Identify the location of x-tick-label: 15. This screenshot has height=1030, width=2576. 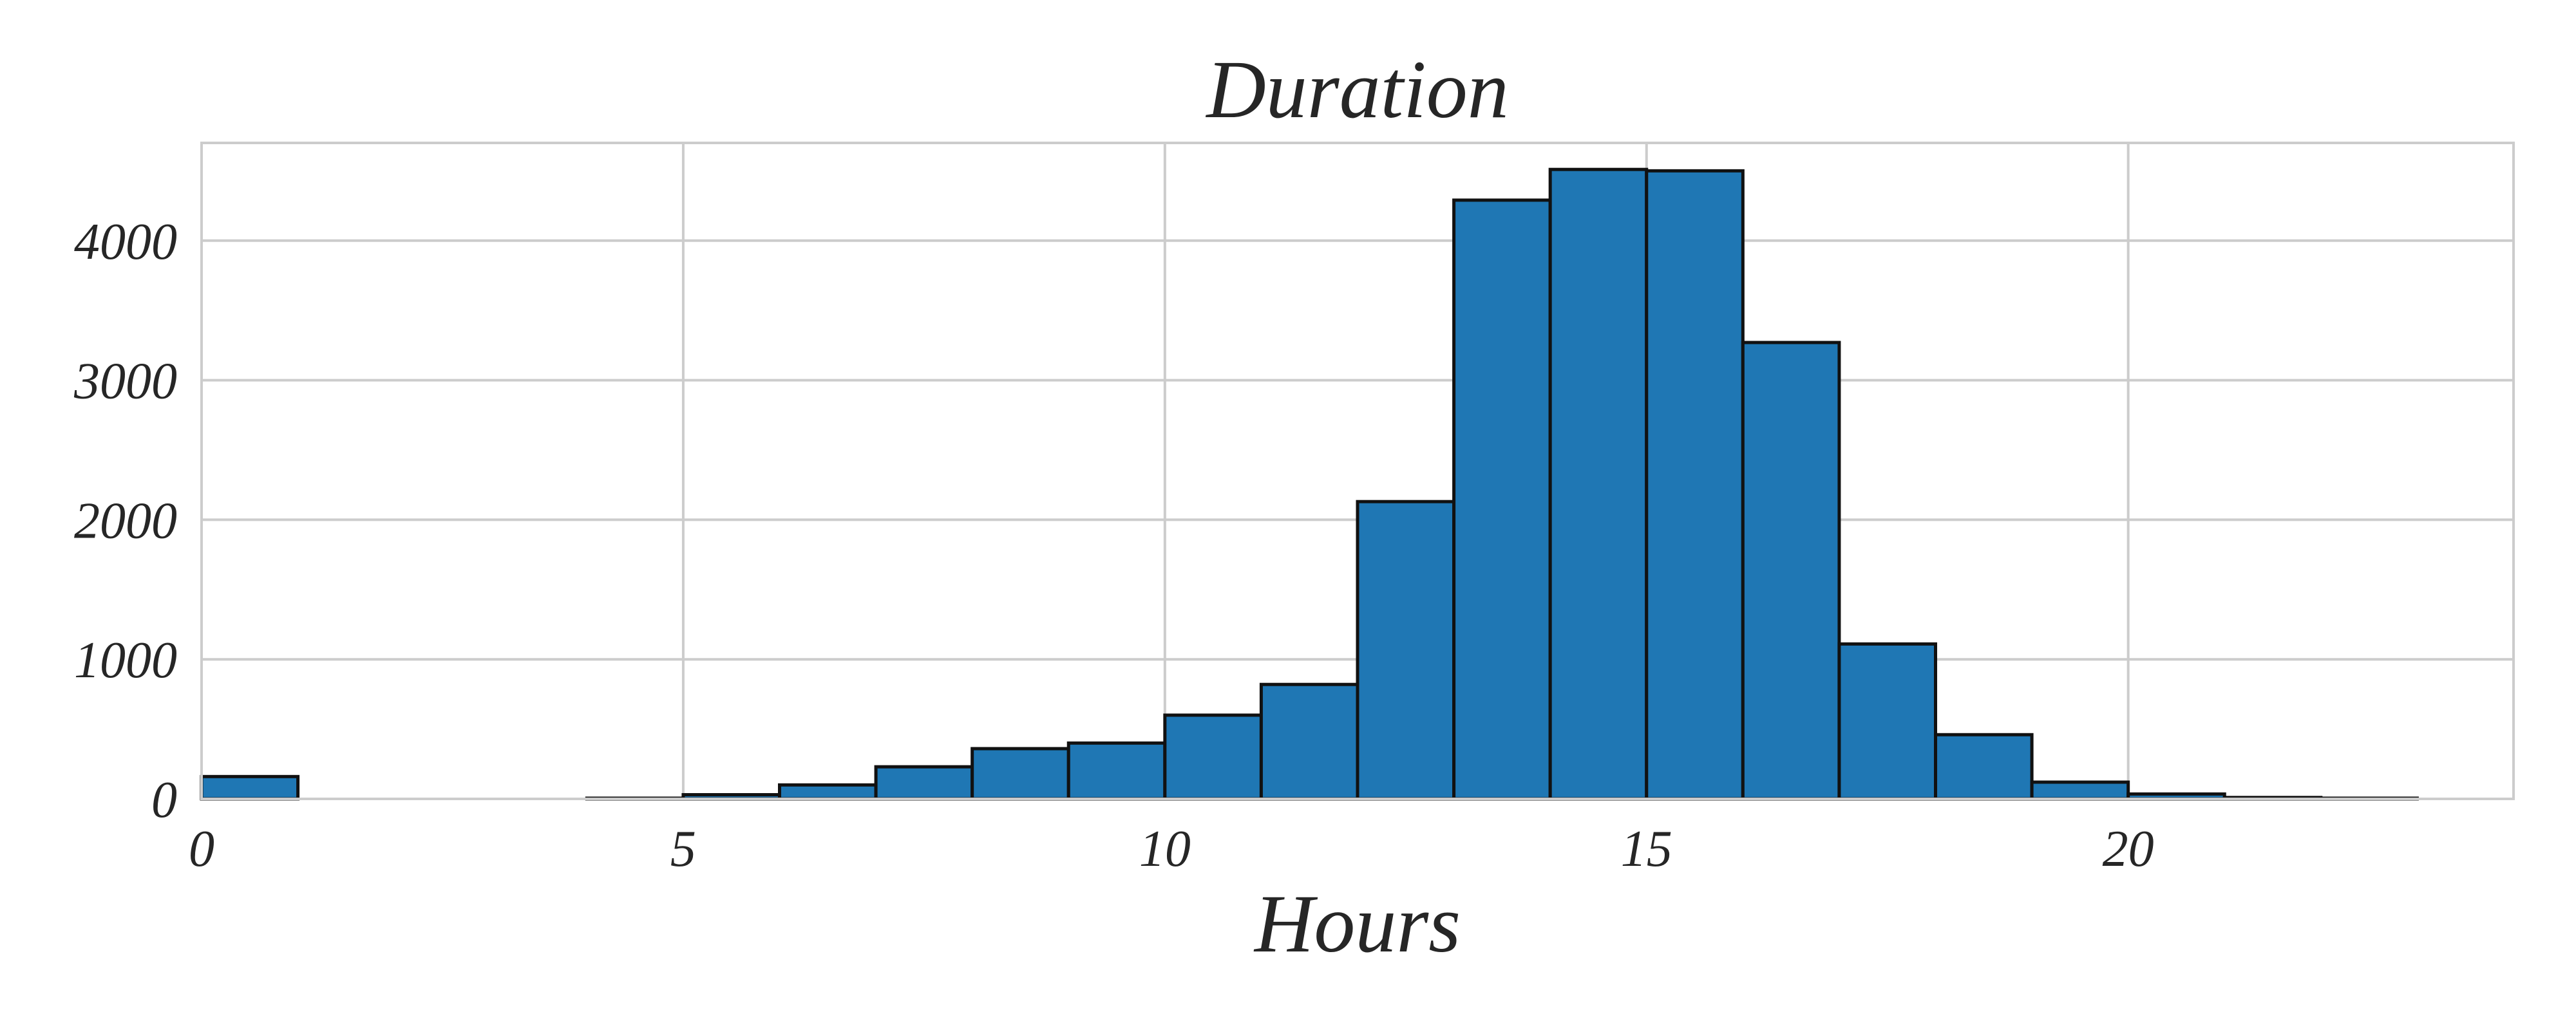
(1646, 849).